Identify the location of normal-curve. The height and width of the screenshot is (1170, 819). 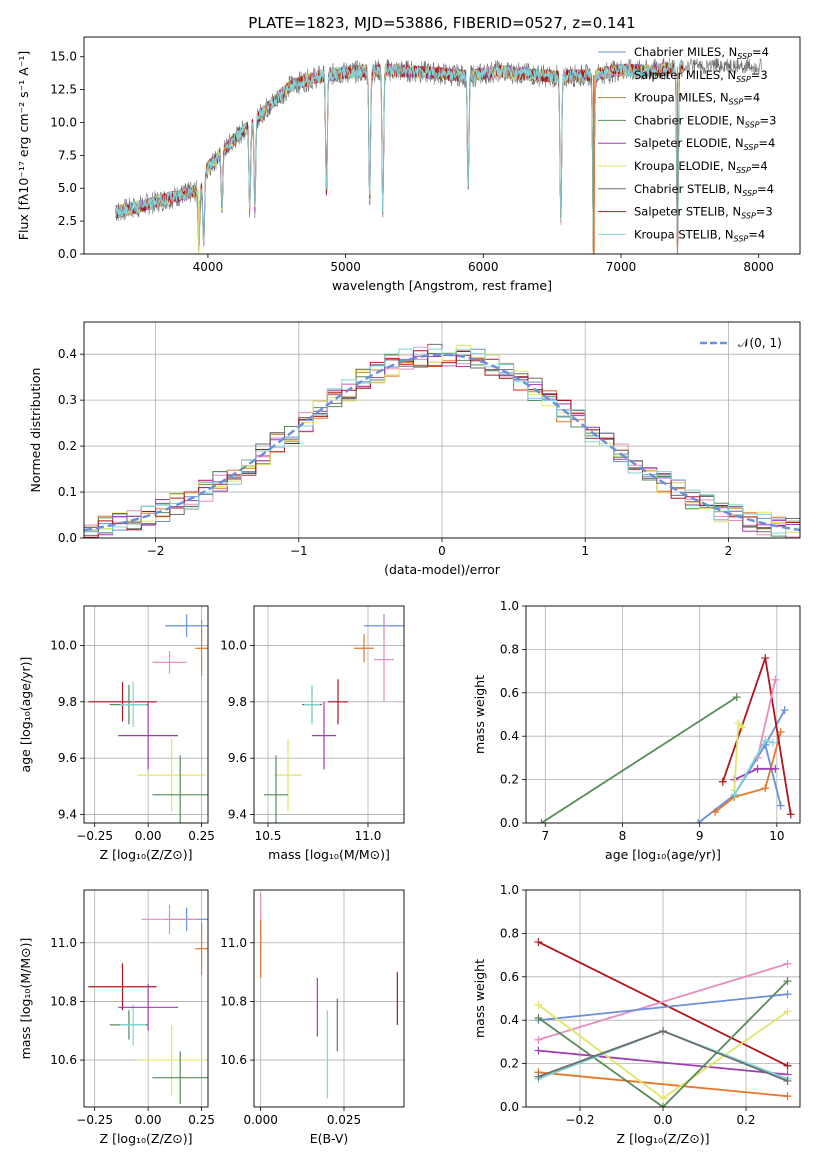
(442, 442).